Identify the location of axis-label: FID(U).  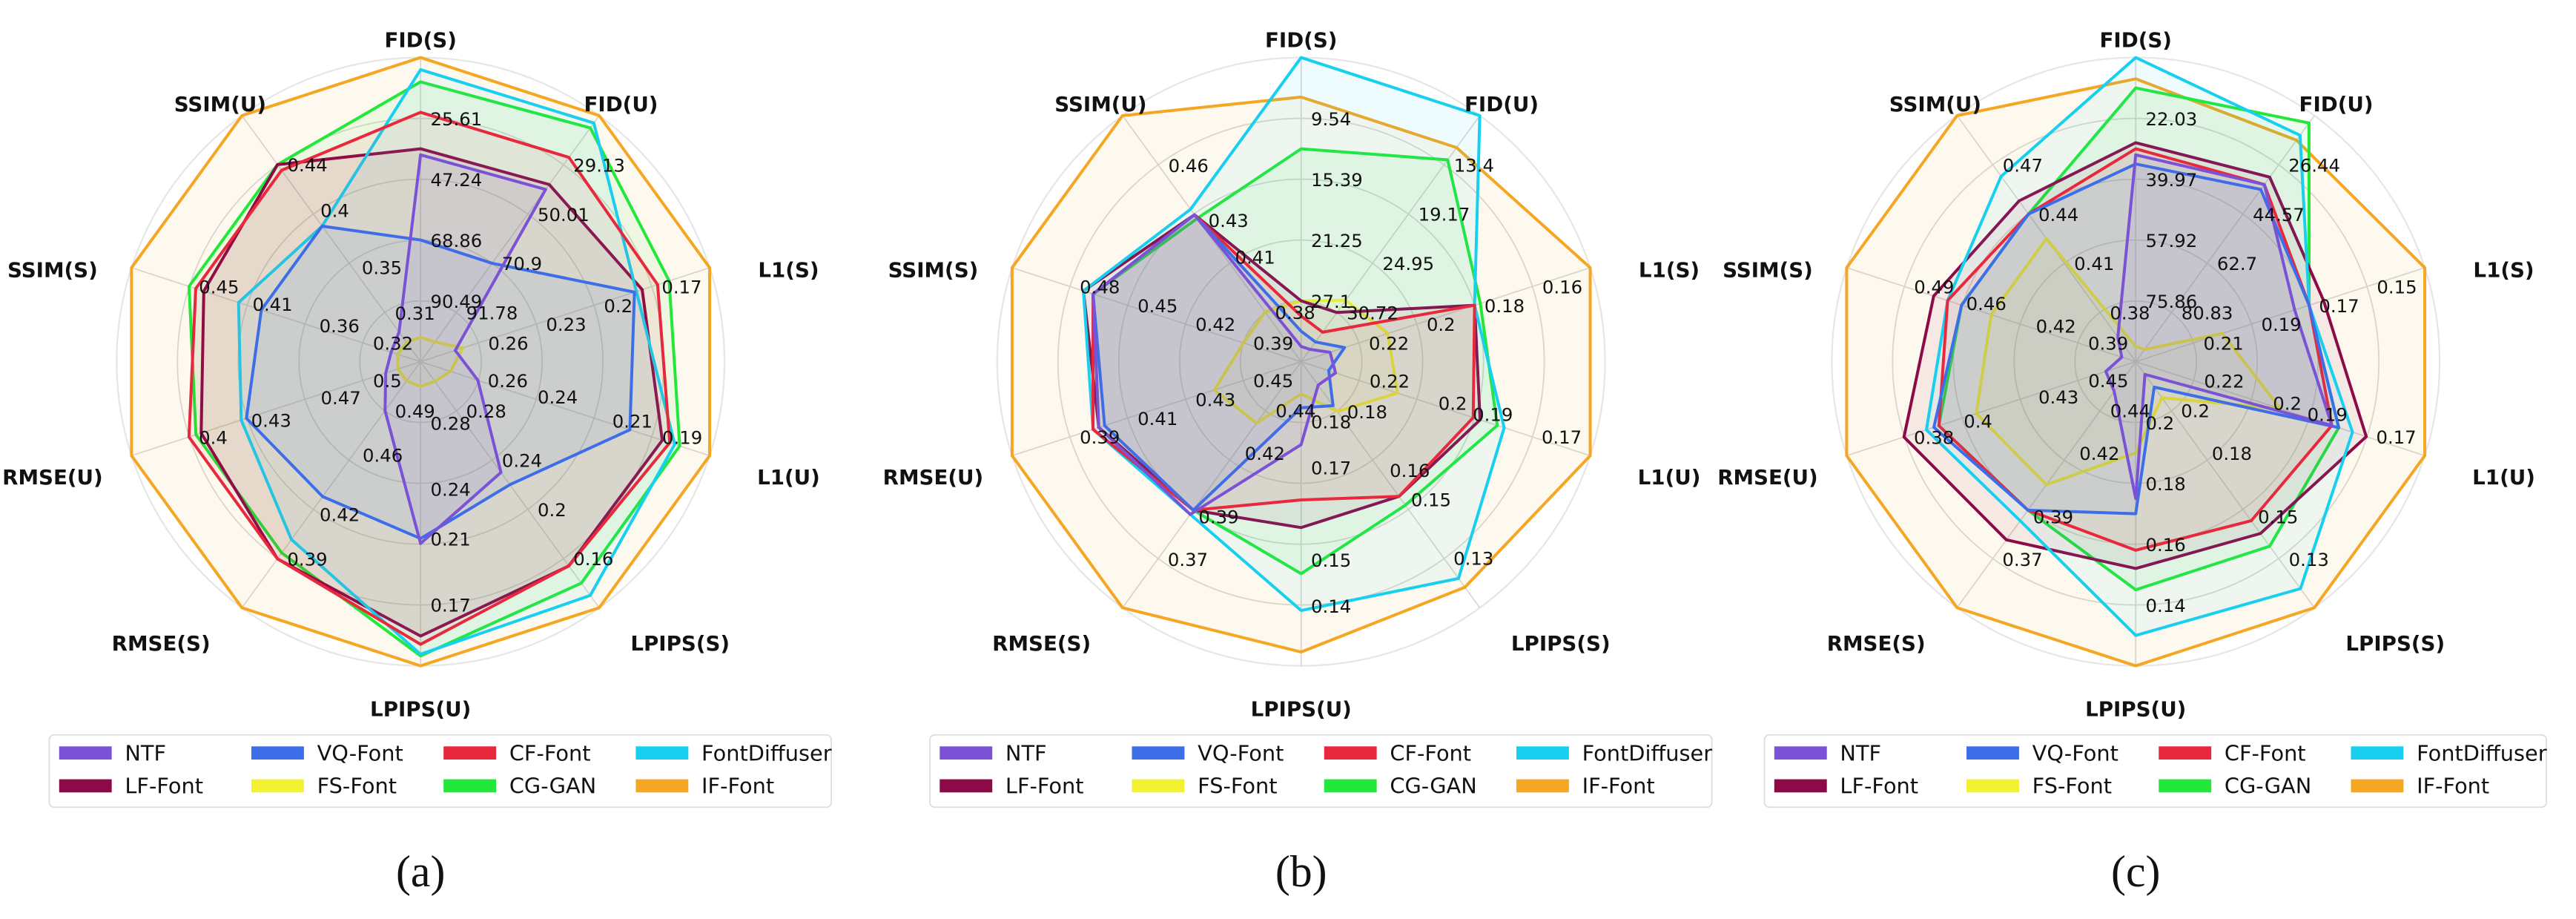
(1501, 104).